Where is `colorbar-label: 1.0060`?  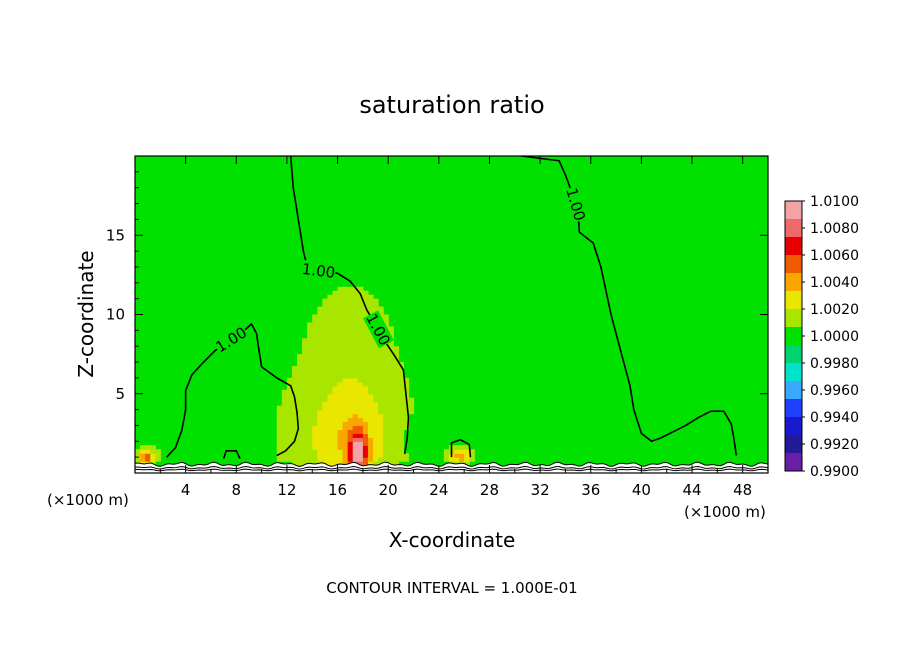 colorbar-label: 1.0060 is located at coordinates (834, 256).